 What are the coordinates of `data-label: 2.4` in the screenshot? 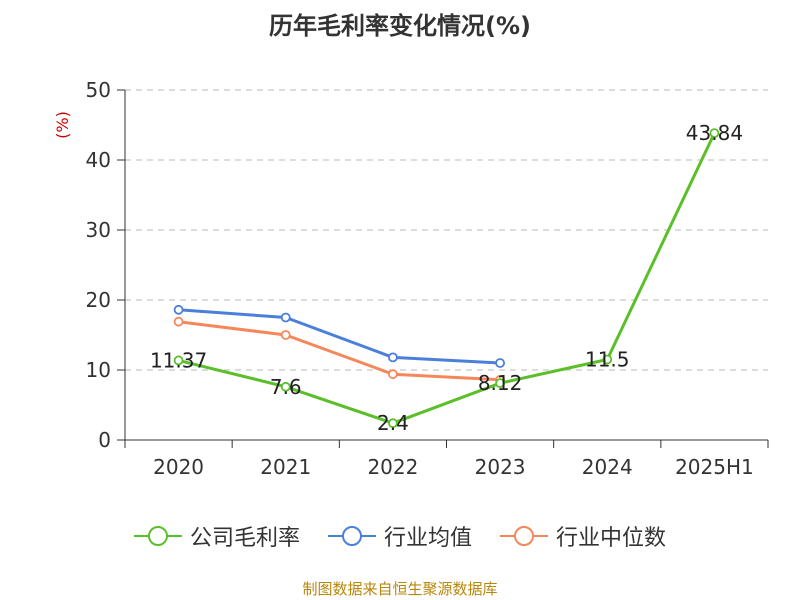 It's located at (393, 423).